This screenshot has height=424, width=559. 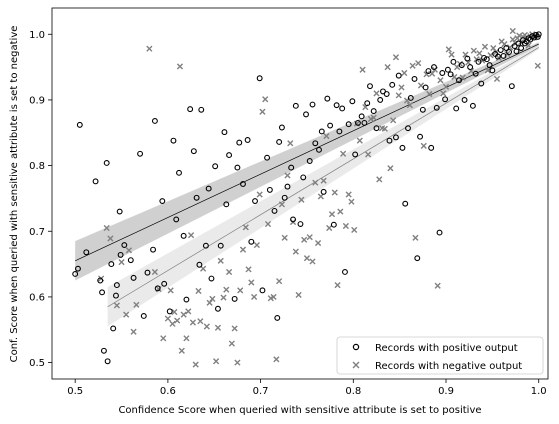 I want to click on legend-label-positive: Records with positive output, so click(x=446, y=348).